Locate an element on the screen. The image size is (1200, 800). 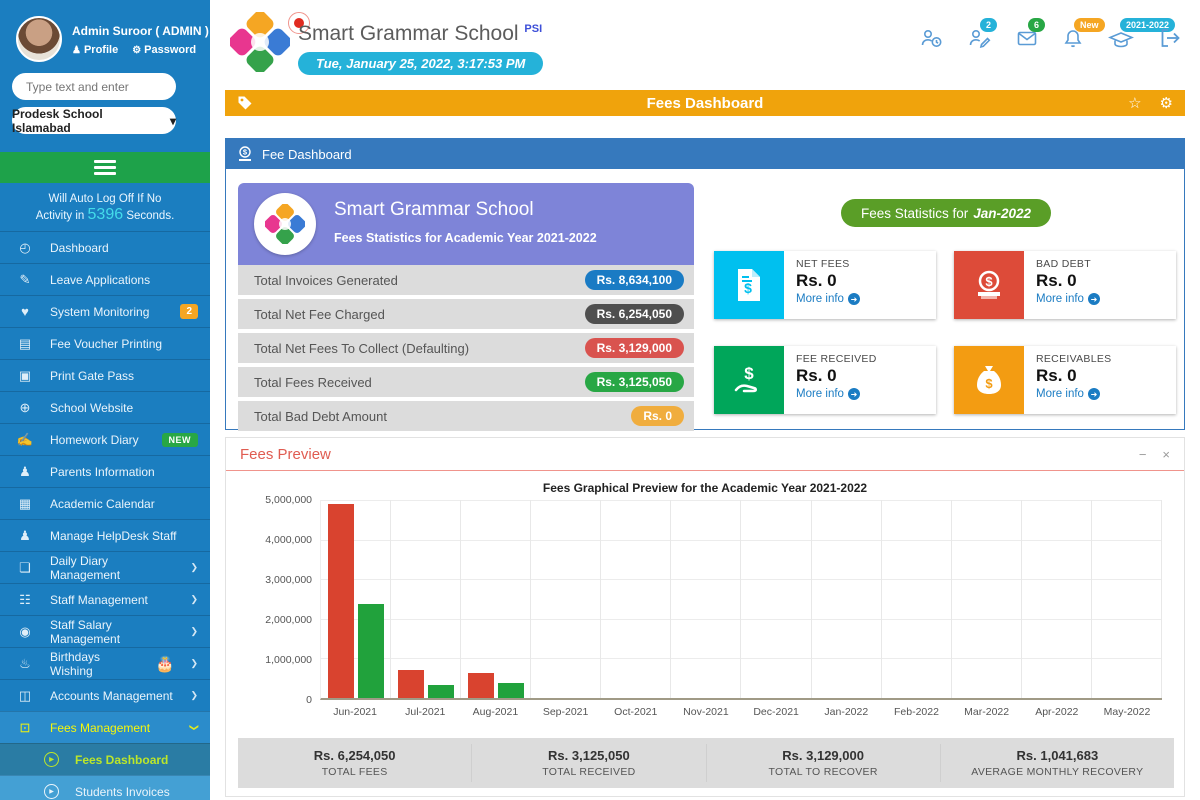
bar-group-Apr-2022 is located at coordinates (1057, 599).